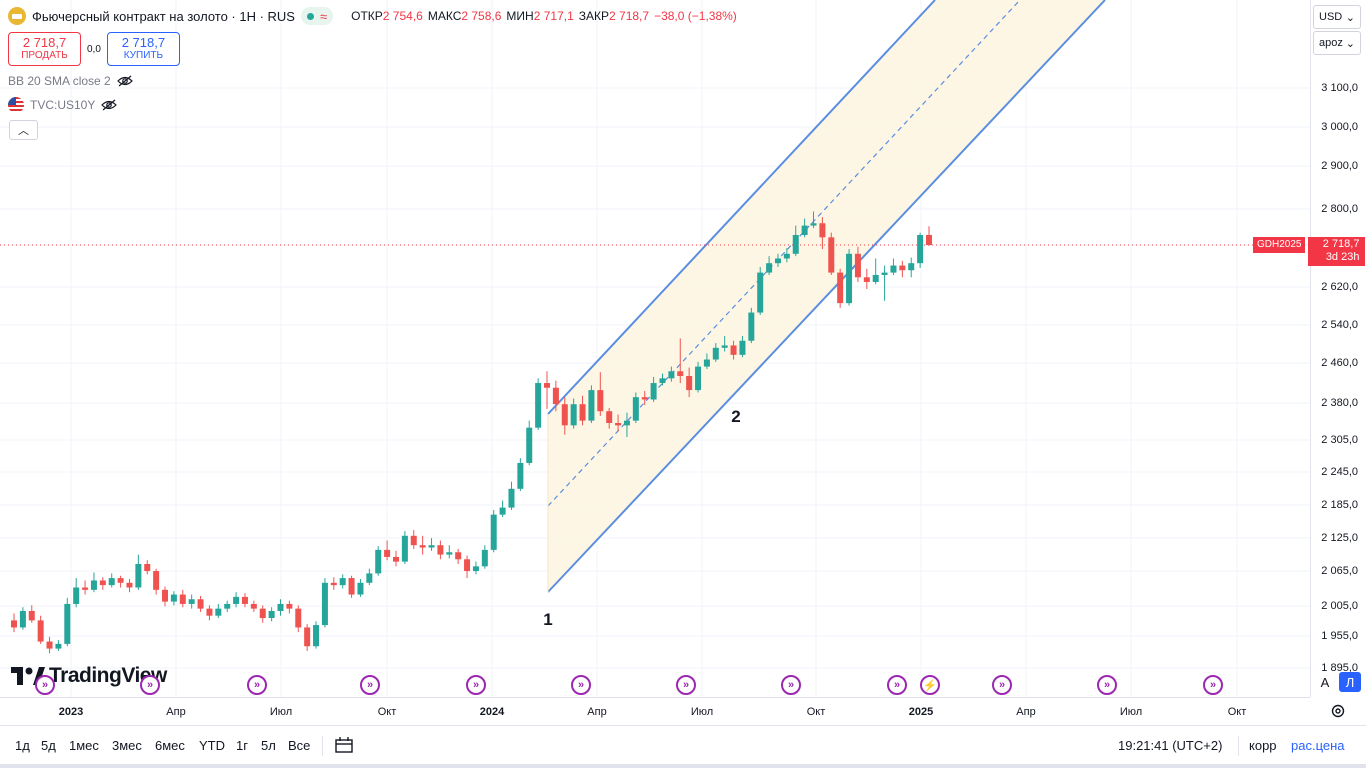  I want to click on auto-scale-button: A, so click(1325, 682).